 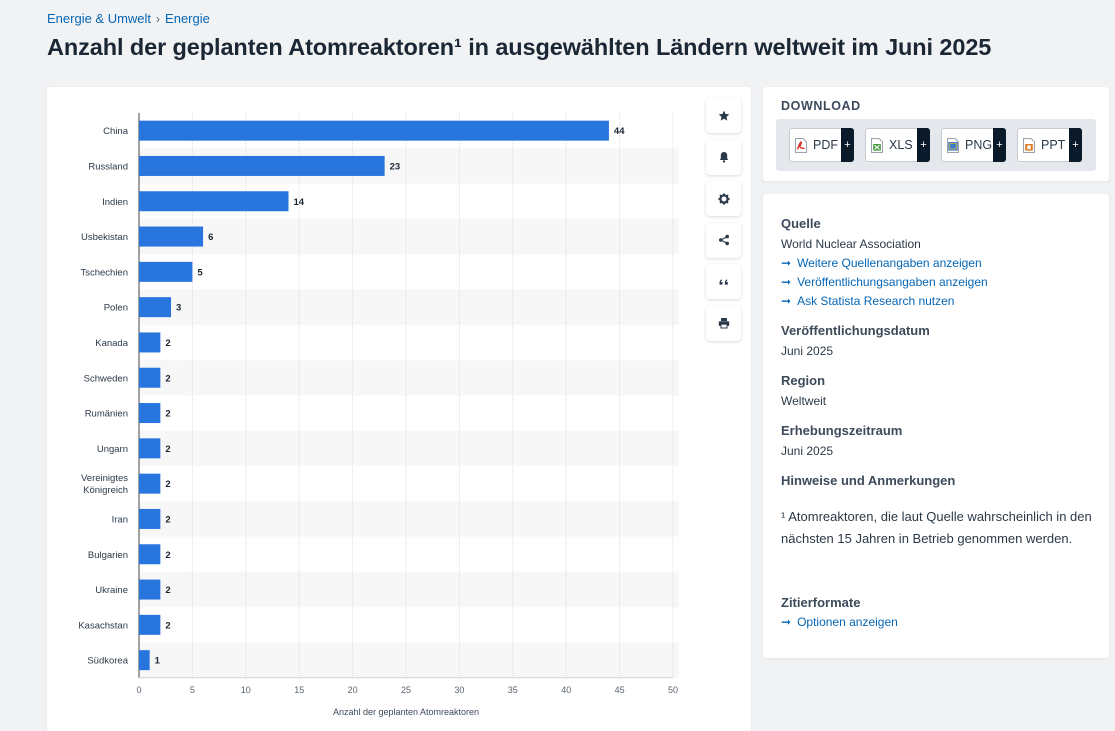 What do you see at coordinates (459, 690) in the screenshot?
I see `x-tick-label: 30` at bounding box center [459, 690].